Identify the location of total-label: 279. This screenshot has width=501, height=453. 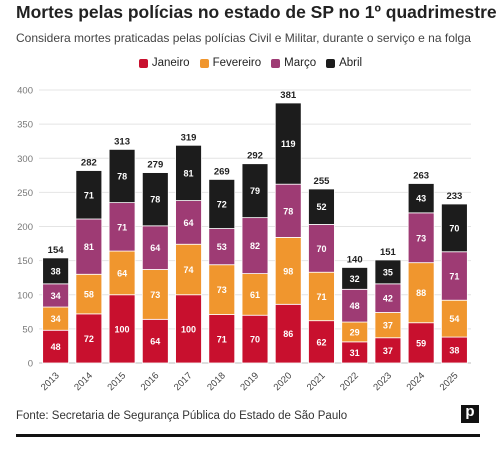
(155, 165).